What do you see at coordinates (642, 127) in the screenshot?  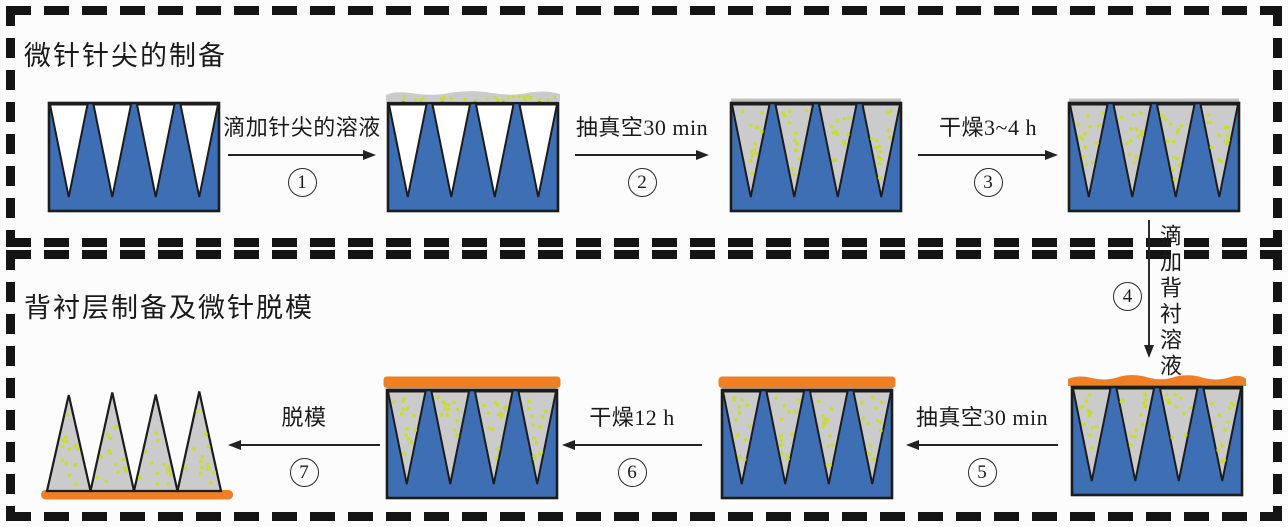 I see `step-2-label: 抽真空30 min` at bounding box center [642, 127].